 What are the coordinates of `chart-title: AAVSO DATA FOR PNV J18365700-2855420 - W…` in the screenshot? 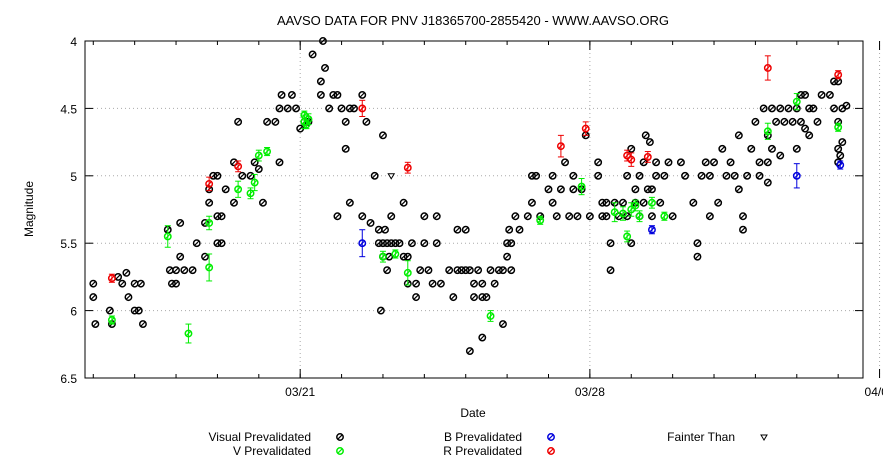 It's located at (473, 20).